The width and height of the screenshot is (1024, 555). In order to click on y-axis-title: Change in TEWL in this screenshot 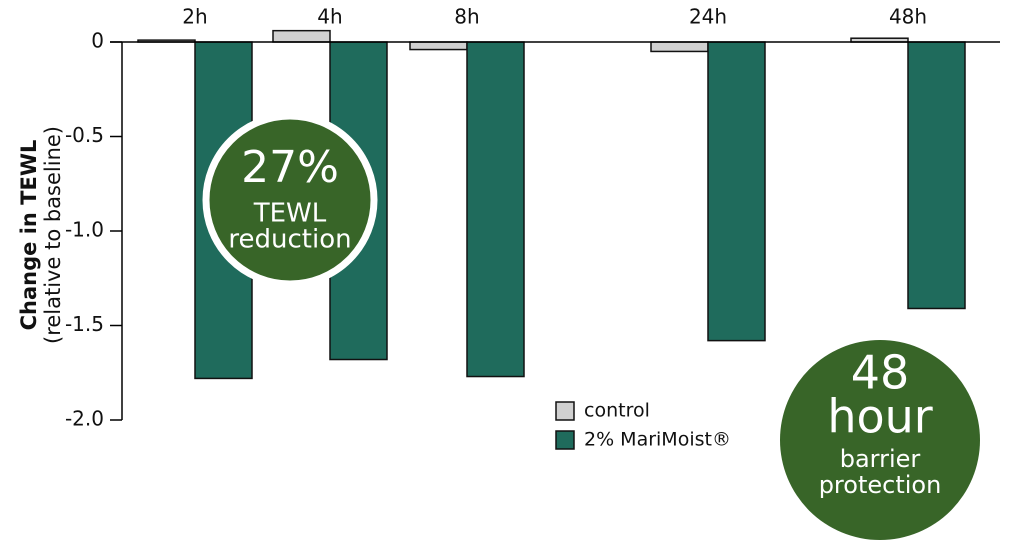, I will do `click(29, 235)`.